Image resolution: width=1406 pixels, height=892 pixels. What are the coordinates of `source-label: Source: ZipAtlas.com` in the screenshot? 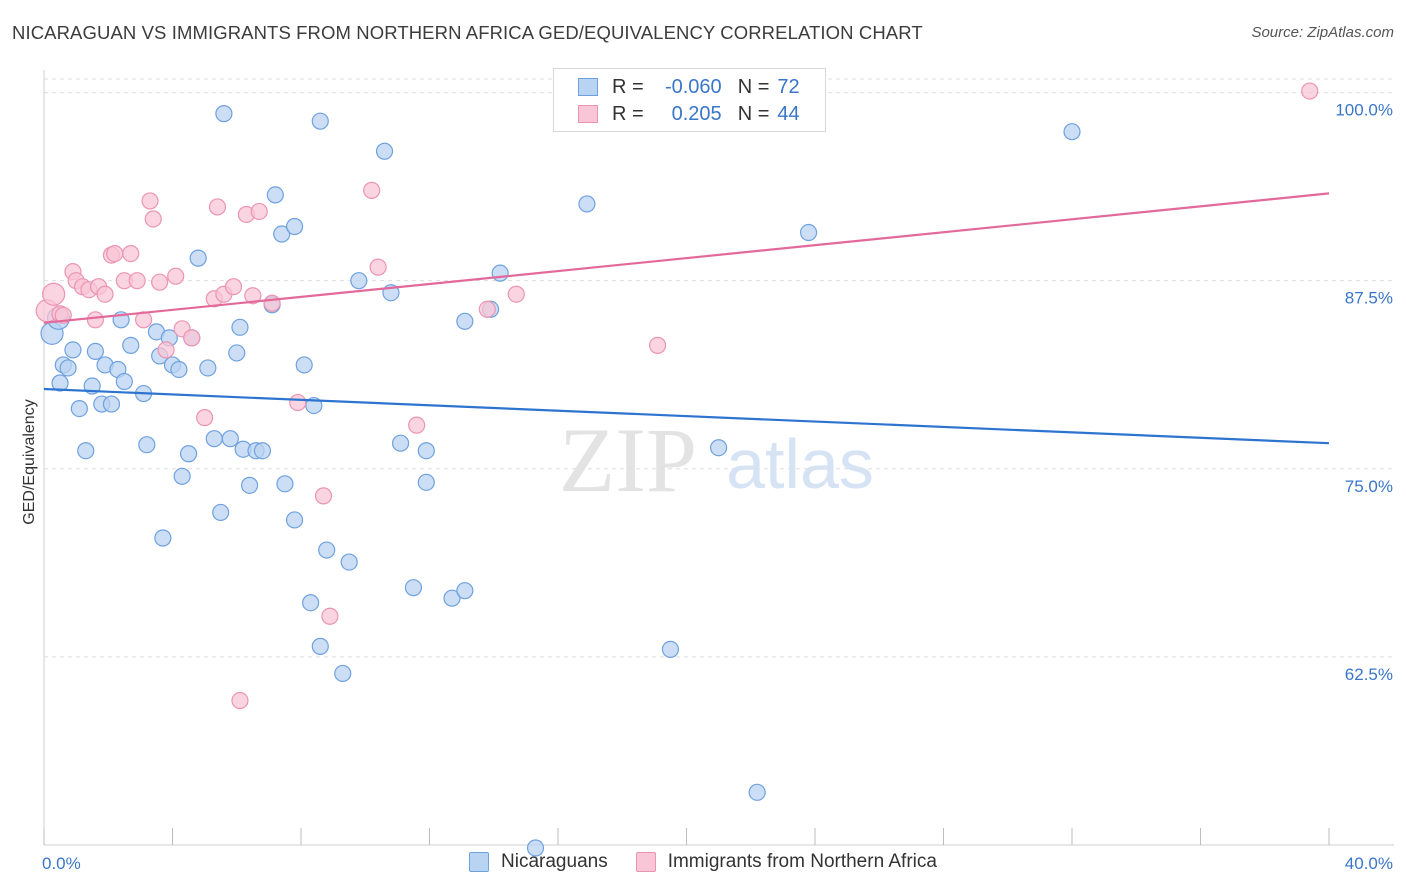 It's located at (1322, 32).